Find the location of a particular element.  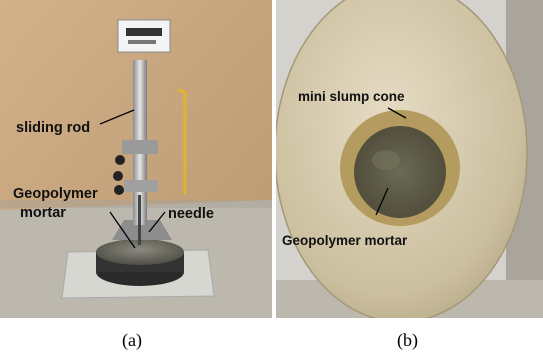

label-geopolymer-line1: Geopolymer is located at coordinates (55, 194).